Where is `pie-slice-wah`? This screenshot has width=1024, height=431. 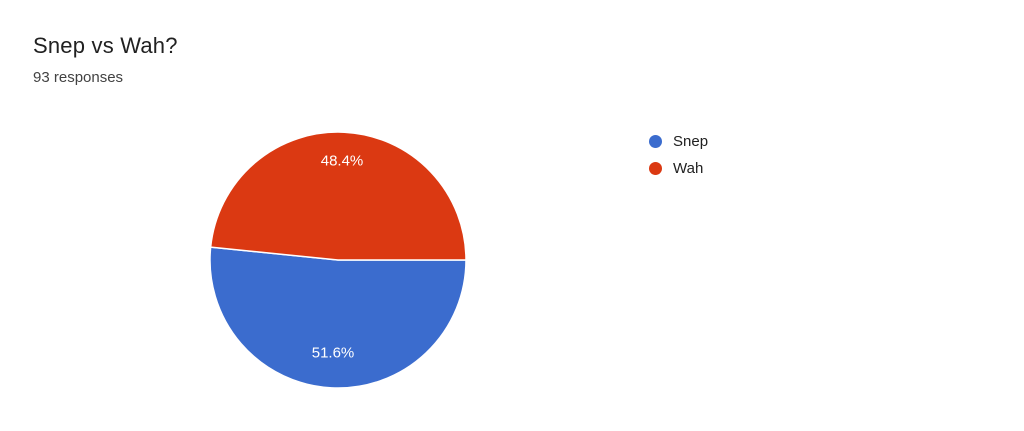
pie-slice-wah is located at coordinates (338, 196).